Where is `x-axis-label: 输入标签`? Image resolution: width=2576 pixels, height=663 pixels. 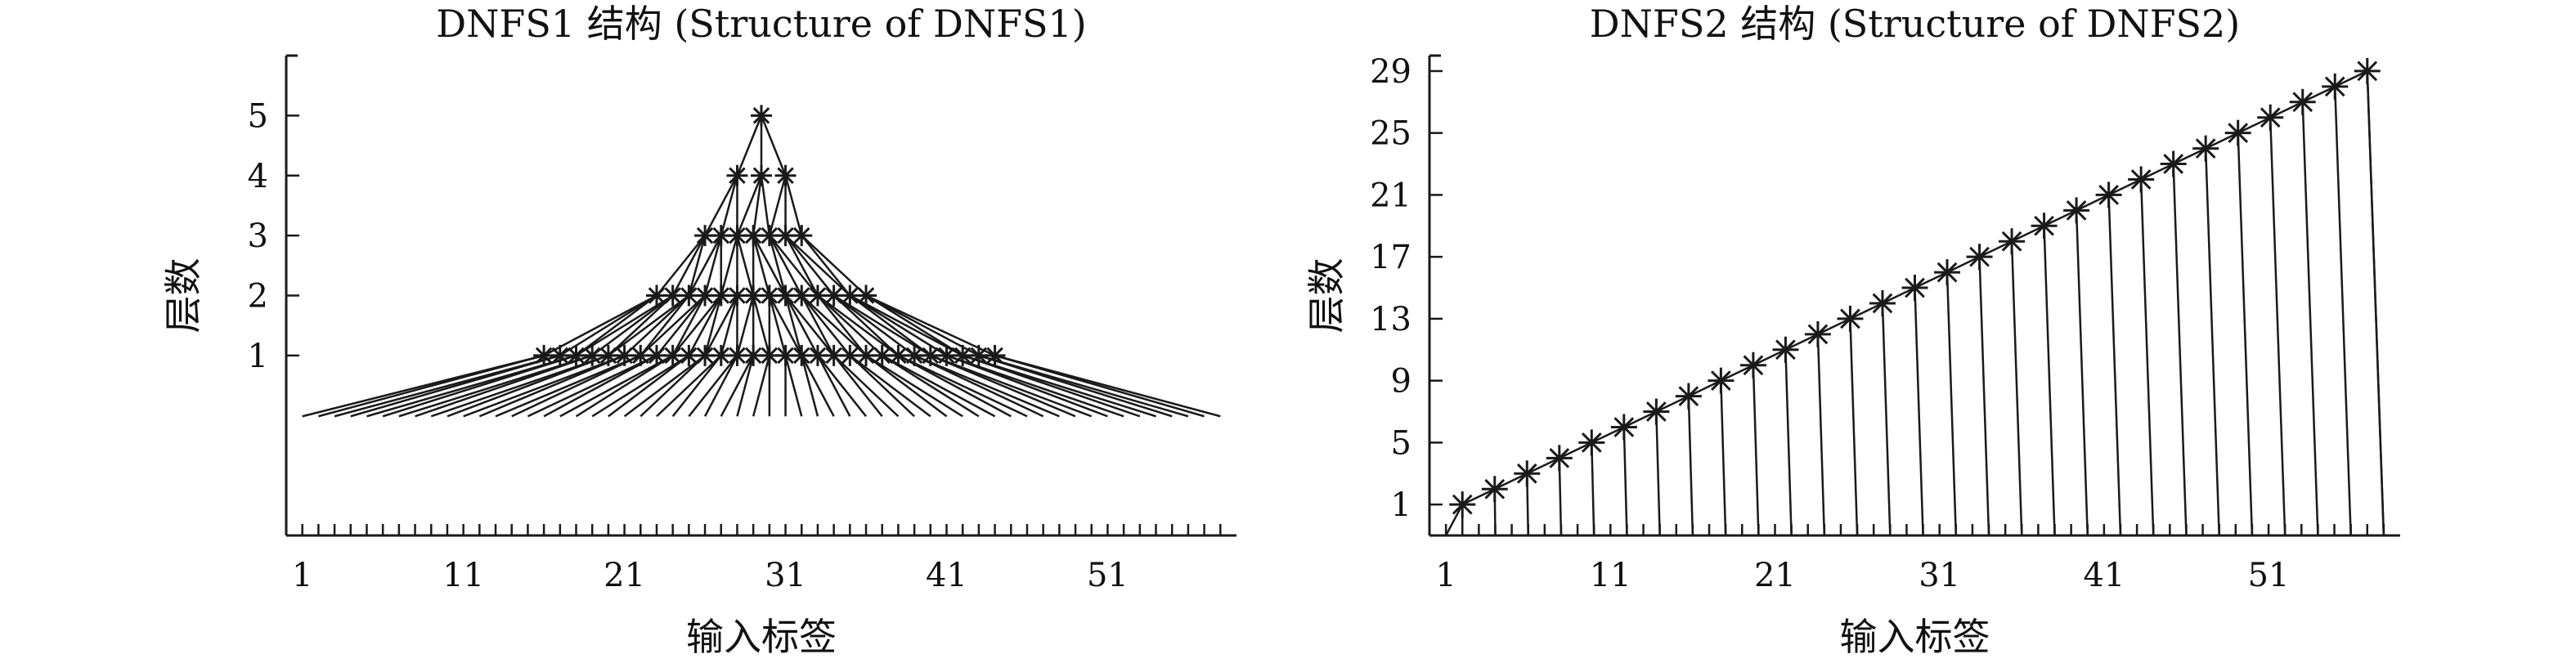 x-axis-label: 输入标签 is located at coordinates (1915, 637).